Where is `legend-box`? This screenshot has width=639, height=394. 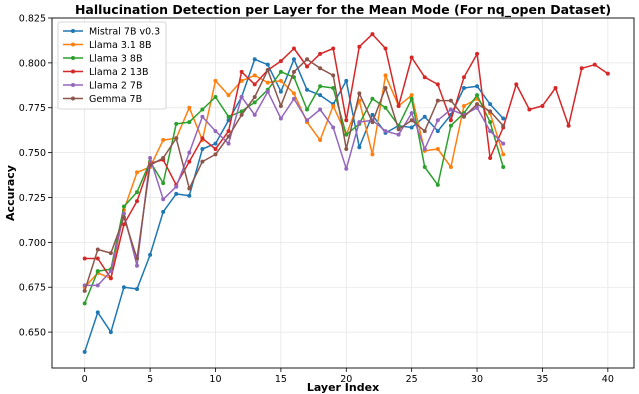 legend-box is located at coordinates (112, 65).